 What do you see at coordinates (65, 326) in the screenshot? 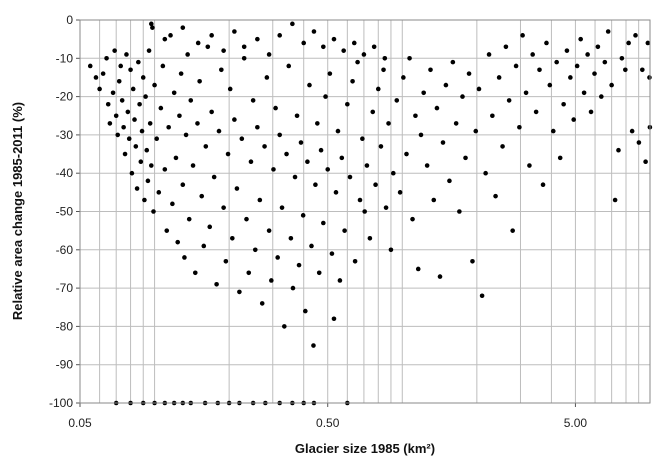
I see `y-tick-label: -80` at bounding box center [65, 326].